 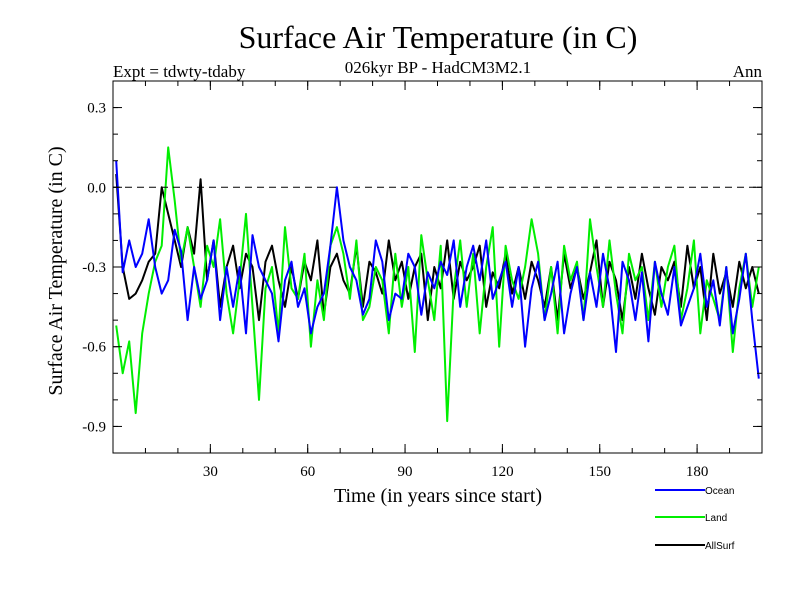 What do you see at coordinates (720, 546) in the screenshot?
I see `legend-label-allsurf: AllSurf` at bounding box center [720, 546].